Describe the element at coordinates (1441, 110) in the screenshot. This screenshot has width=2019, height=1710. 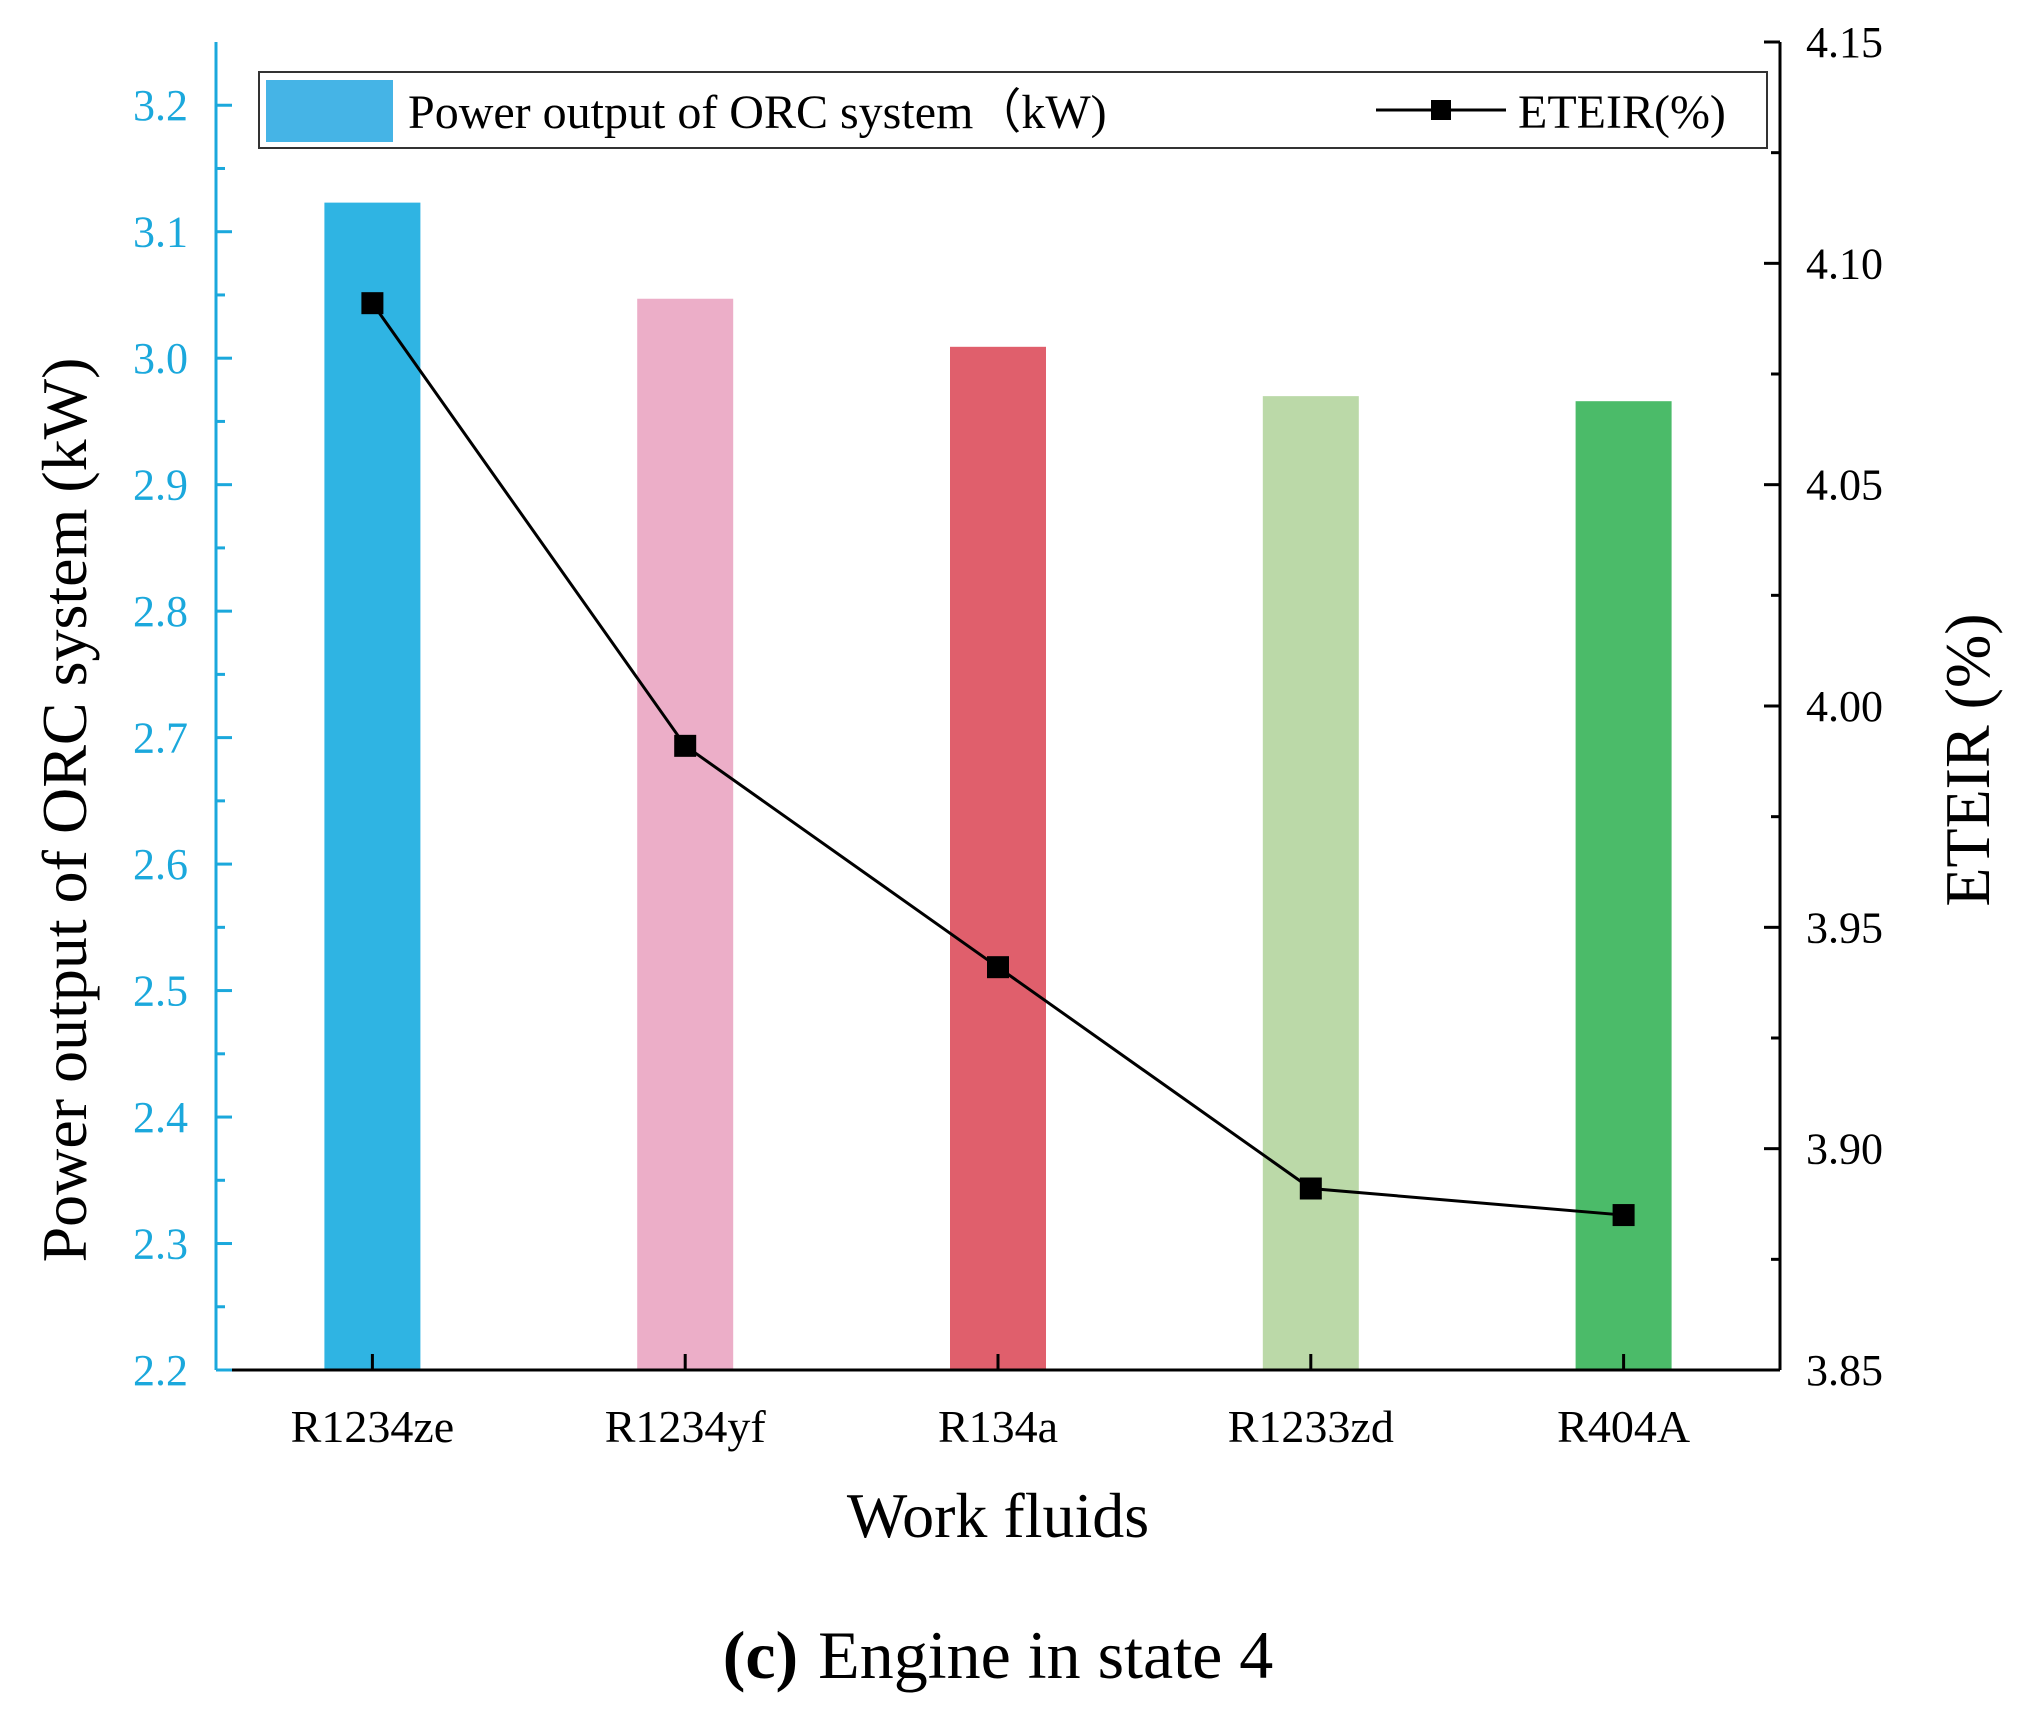
I see `legend-line-marker` at that location.